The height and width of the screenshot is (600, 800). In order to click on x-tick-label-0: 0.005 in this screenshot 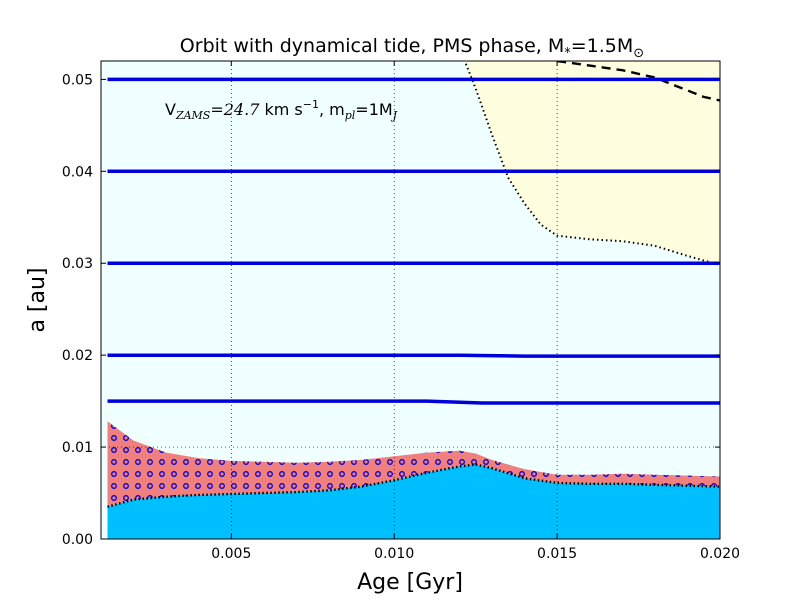, I will do `click(231, 554)`.